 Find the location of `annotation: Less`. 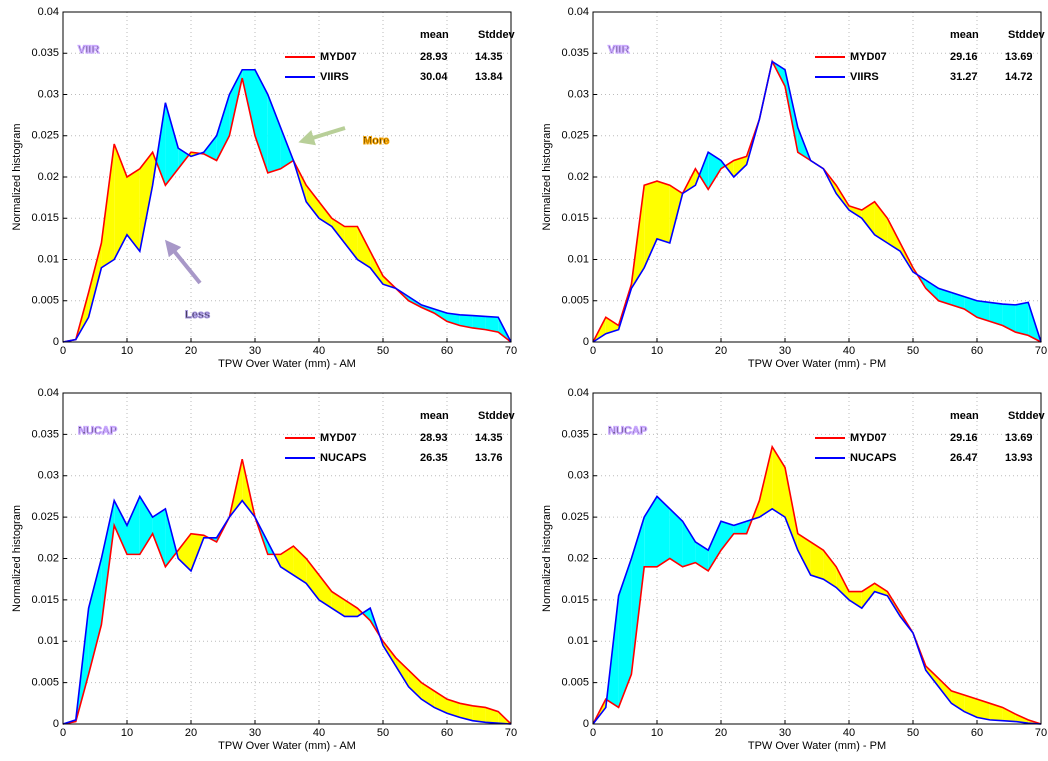

annotation: Less is located at coordinates (197, 315).